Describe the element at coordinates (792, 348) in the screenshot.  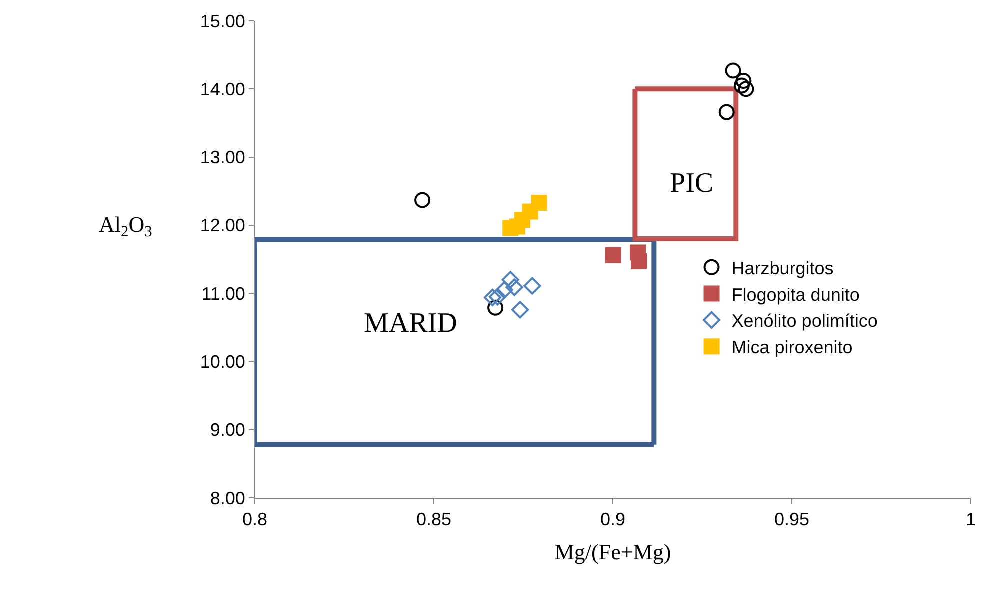
I see `legend-label: Mica piroxenito` at that location.